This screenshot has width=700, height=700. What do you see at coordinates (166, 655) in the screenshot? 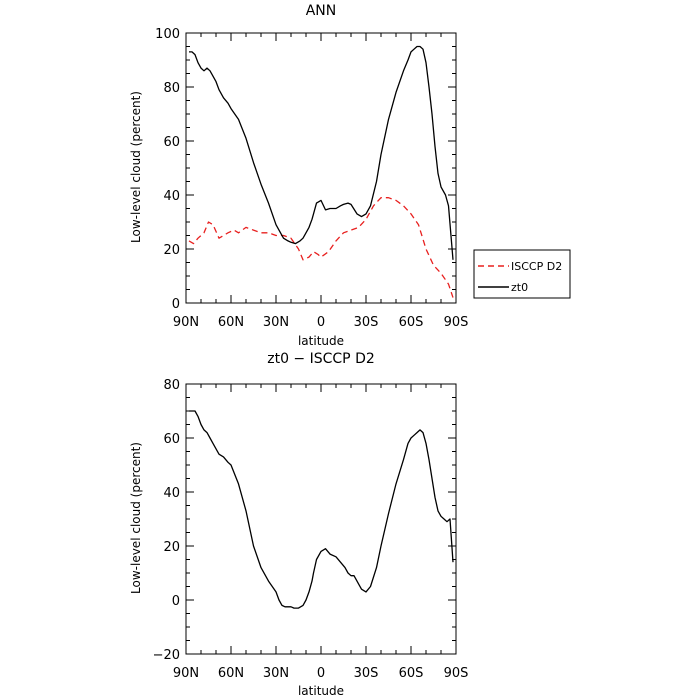
I see `y-tick-label: −20` at bounding box center [166, 655].